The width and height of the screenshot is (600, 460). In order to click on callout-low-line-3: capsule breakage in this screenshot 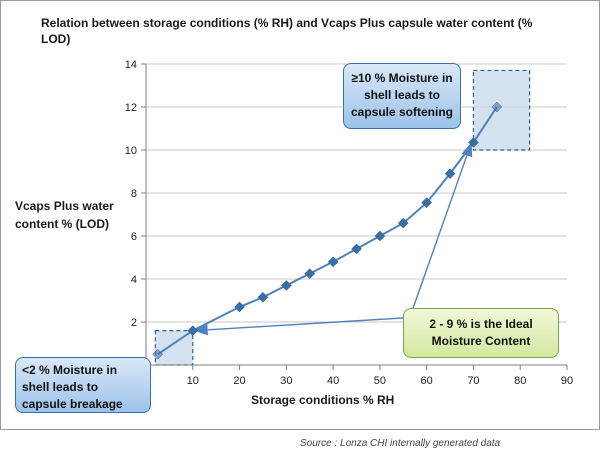, I will do `click(72, 404)`.